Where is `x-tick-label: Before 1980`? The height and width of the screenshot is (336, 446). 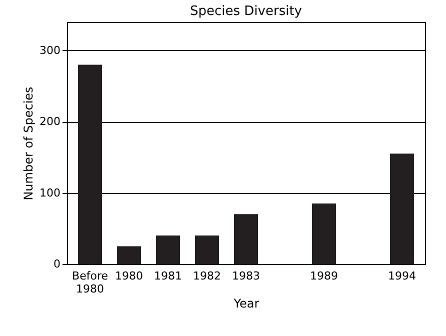
x-tick-label: Before 1980 is located at coordinates (90, 283).